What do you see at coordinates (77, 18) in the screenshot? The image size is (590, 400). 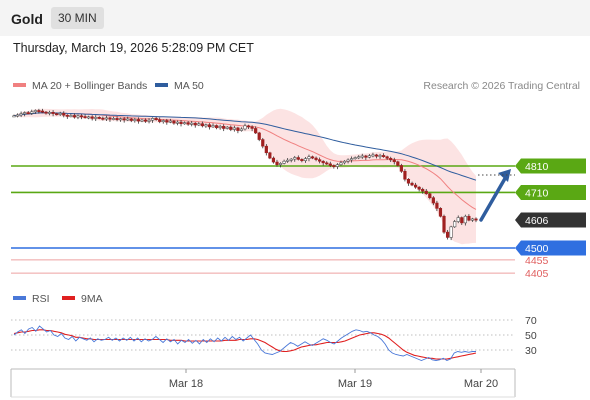 I see `timeframe-badge: 30 MIN` at bounding box center [77, 18].